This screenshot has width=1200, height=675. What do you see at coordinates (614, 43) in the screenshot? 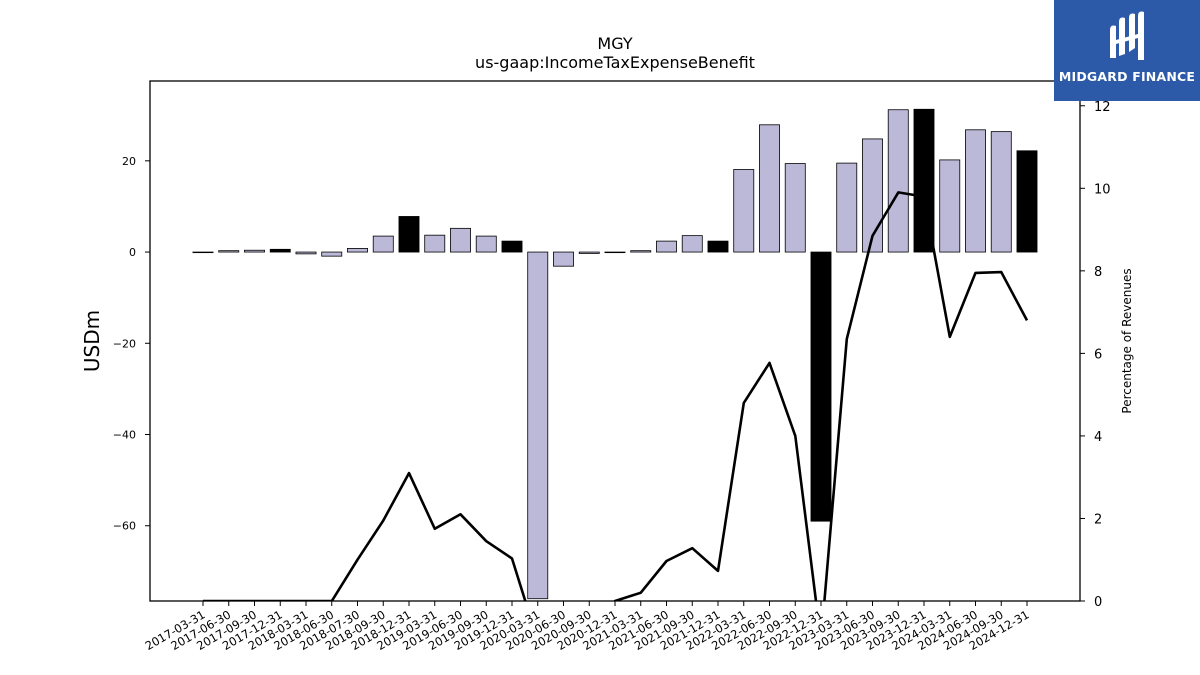
I see `chart-title: MGY` at bounding box center [614, 43].